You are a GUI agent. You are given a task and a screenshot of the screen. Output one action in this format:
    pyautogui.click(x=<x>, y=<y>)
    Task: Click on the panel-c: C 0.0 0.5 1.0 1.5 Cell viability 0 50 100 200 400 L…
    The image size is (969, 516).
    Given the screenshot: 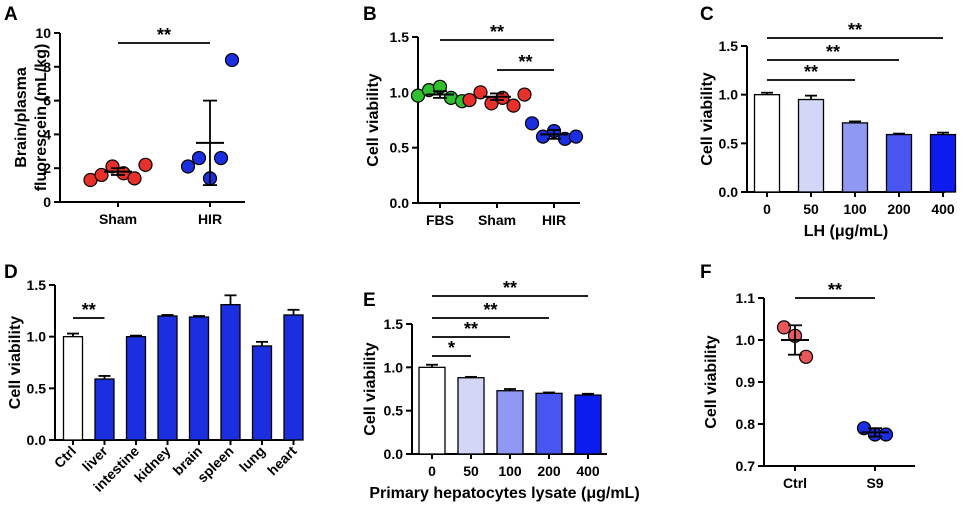 What is the action you would take?
    pyautogui.click(x=828, y=122)
    